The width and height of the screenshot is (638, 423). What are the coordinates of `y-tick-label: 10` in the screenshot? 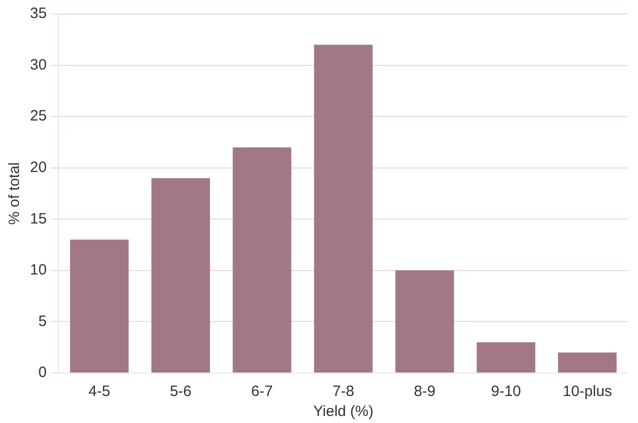 It's located at (38, 270).